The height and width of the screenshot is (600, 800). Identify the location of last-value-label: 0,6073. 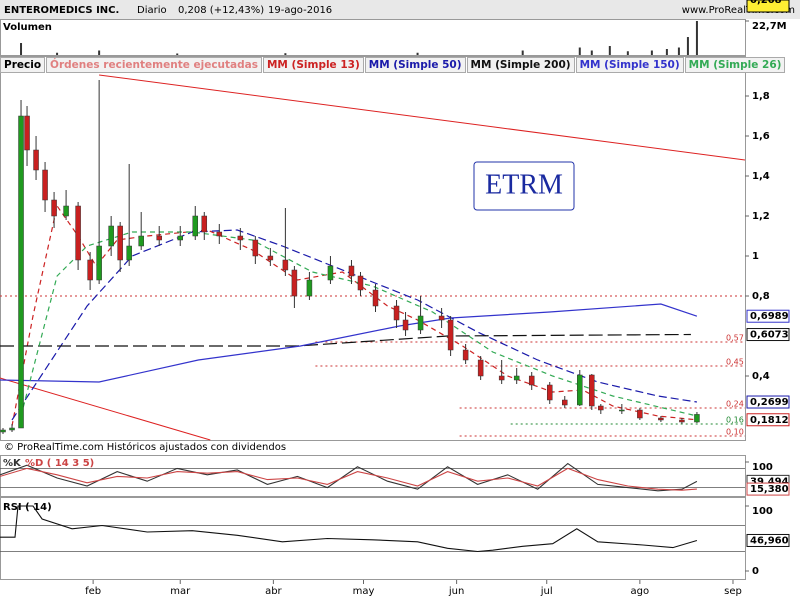
(769, 335).